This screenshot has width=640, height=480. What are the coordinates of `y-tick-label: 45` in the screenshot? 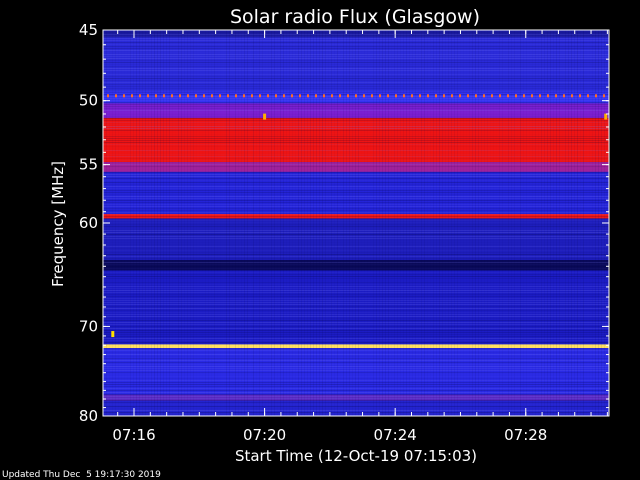 It's located at (88, 30).